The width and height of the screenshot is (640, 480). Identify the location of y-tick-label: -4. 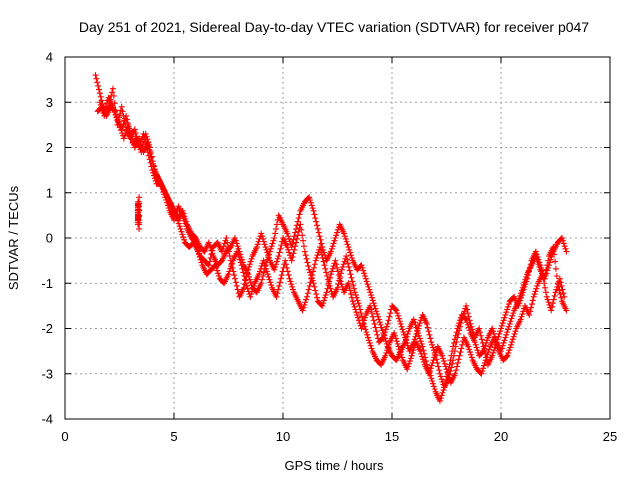
(47, 419).